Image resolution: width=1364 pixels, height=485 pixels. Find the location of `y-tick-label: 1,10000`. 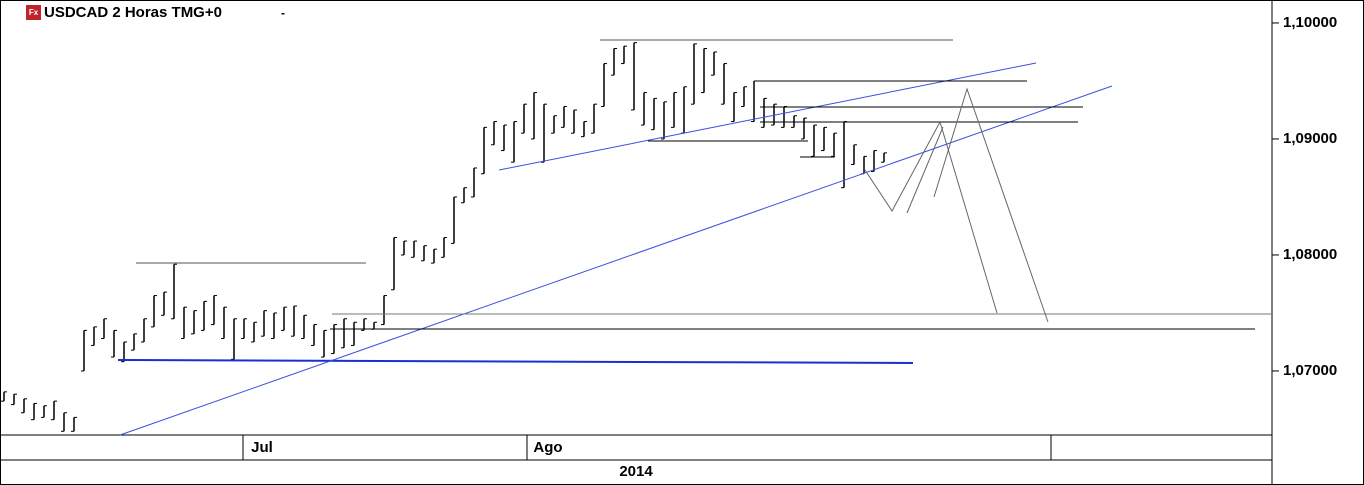

y-tick-label: 1,10000 is located at coordinates (1310, 22).